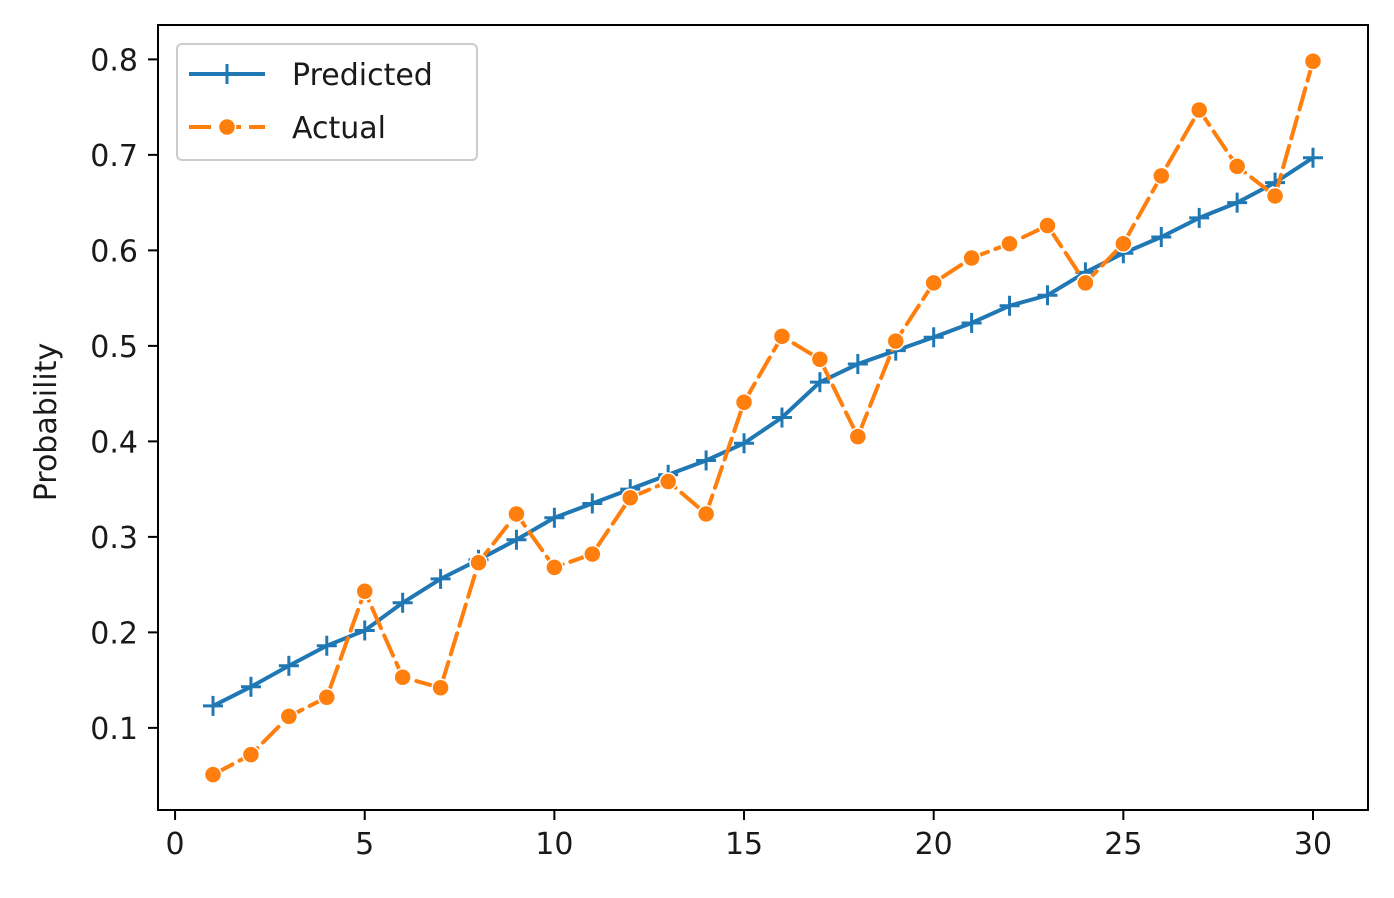 The width and height of the screenshot is (1394, 898). I want to click on legend-item-predicted: Predicted, so click(311, 75).